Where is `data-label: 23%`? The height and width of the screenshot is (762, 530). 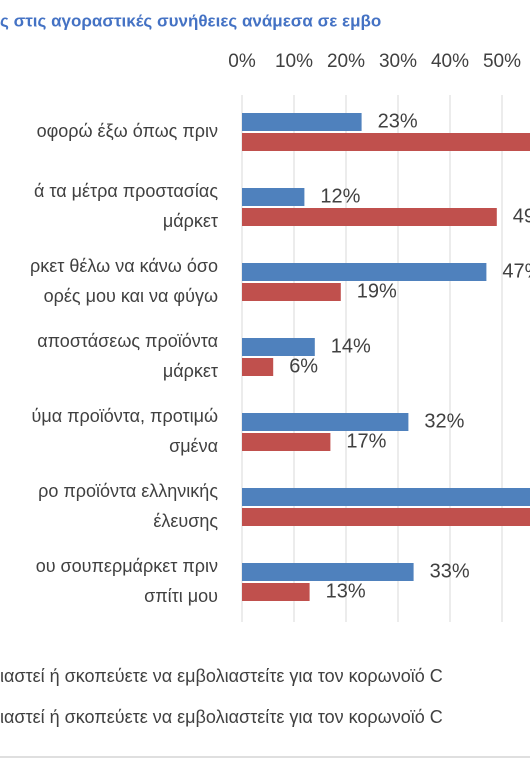
data-label: 23% is located at coordinates (398, 121).